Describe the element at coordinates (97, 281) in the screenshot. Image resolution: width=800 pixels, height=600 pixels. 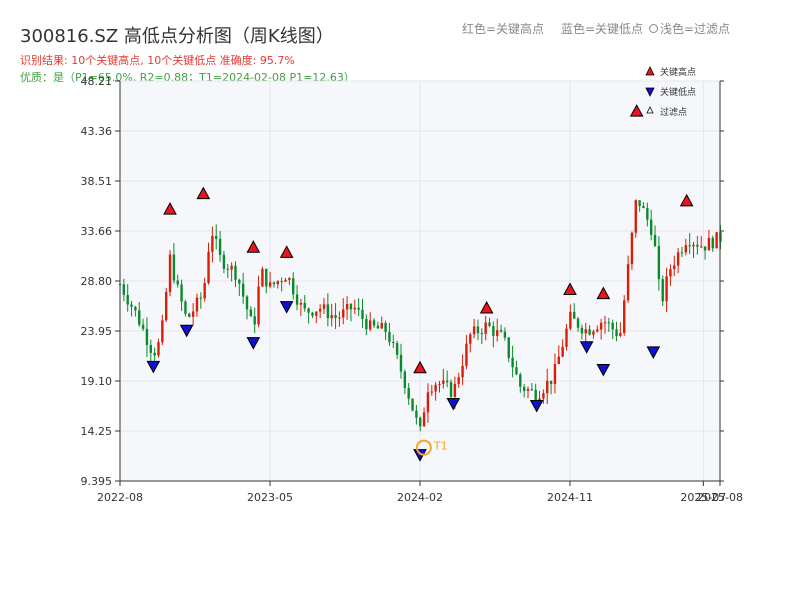
I see `y-tick-label: 28.80` at that location.